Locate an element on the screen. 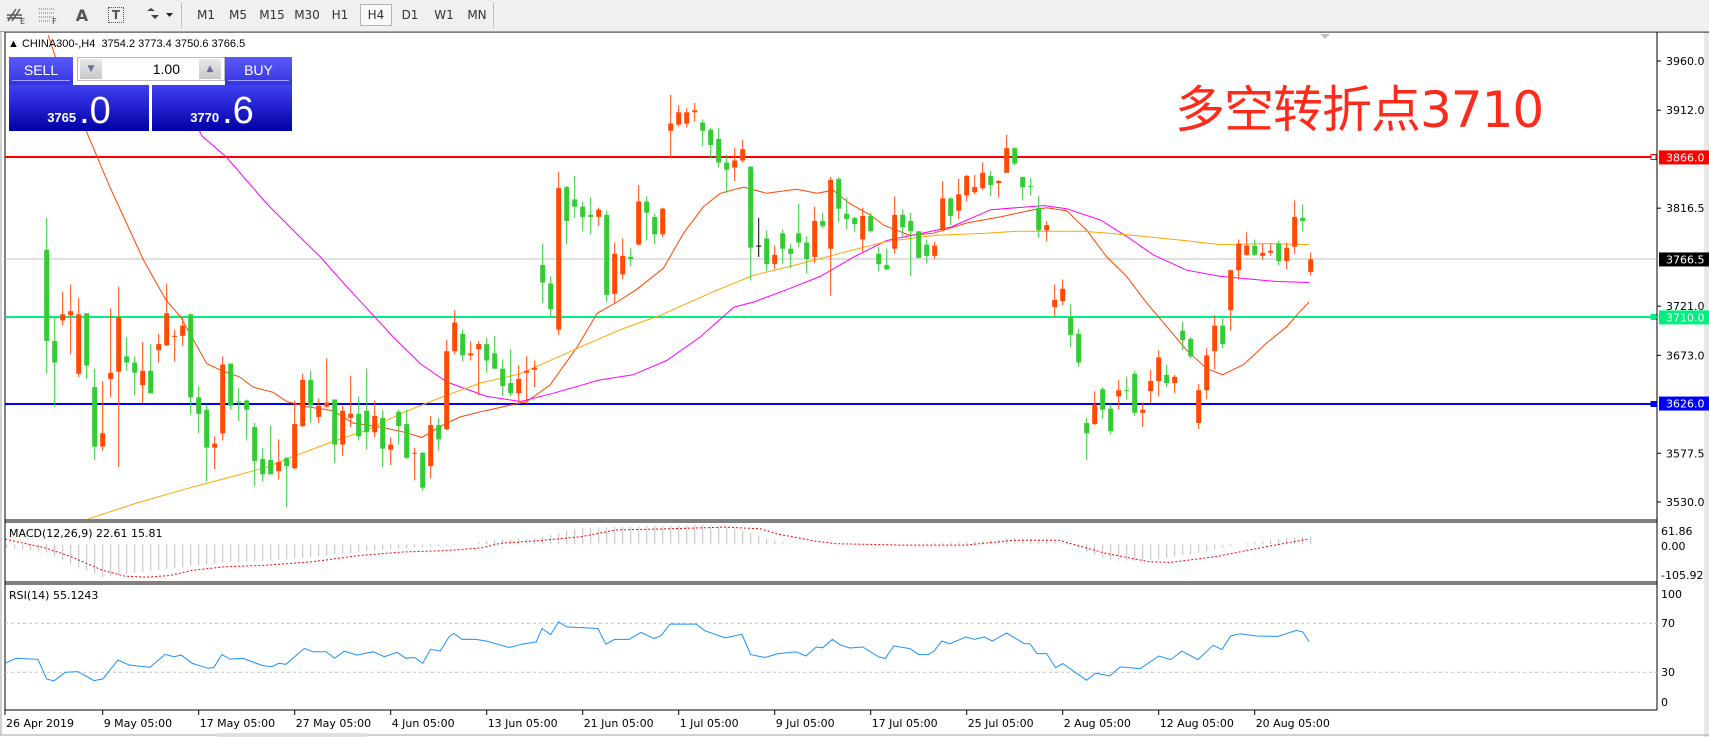 The height and width of the screenshot is (737, 1709). timeframe-h4-button: H4 is located at coordinates (376, 15).